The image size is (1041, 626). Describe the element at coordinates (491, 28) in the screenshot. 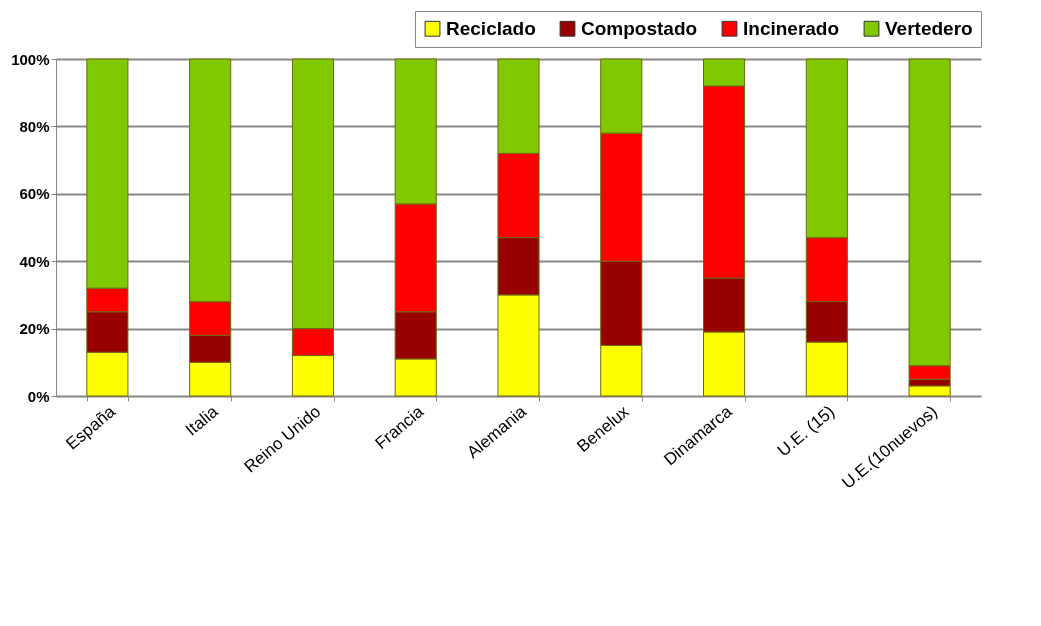

I see `legend-label: Reciclado` at that location.